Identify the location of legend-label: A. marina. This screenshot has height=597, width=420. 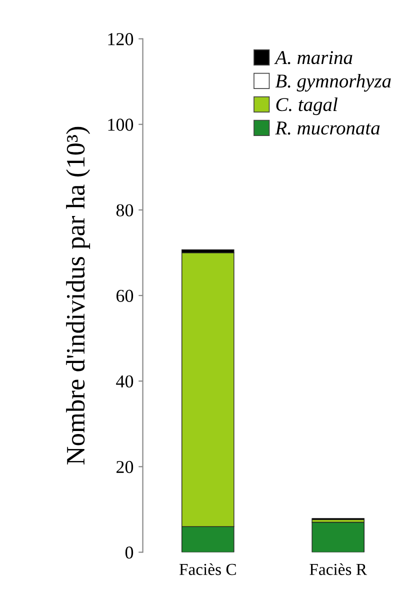
(313, 57).